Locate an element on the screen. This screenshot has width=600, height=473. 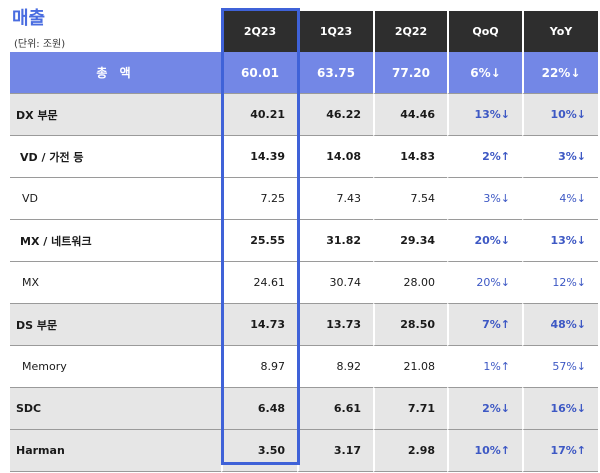
cell-2q23: 14.73 is located at coordinates (259, 324).